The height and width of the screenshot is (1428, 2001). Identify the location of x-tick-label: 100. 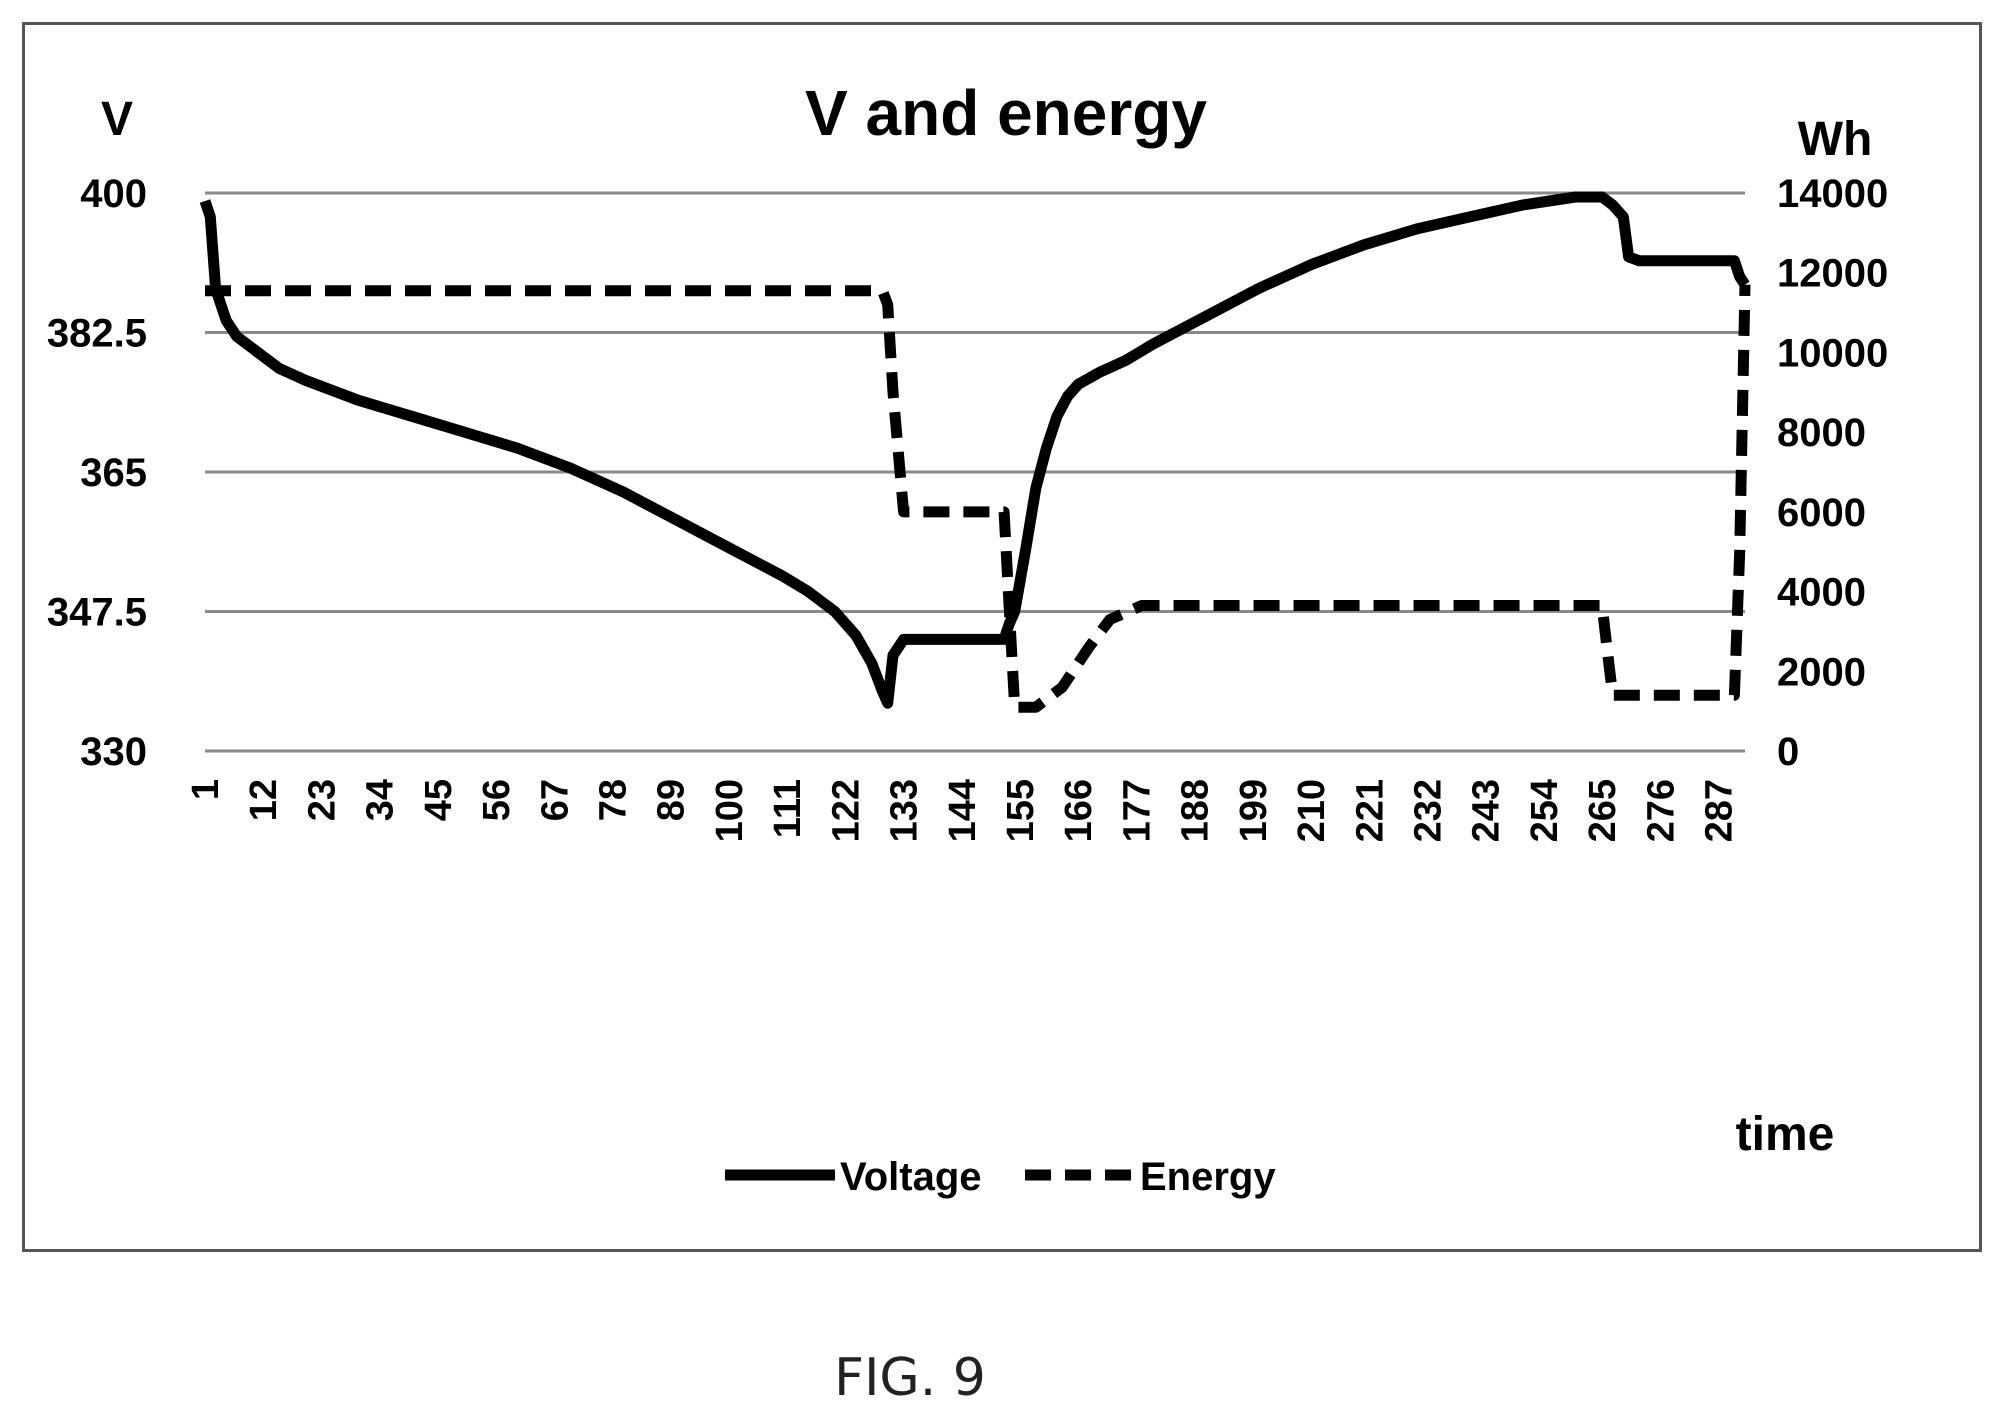
(730, 810).